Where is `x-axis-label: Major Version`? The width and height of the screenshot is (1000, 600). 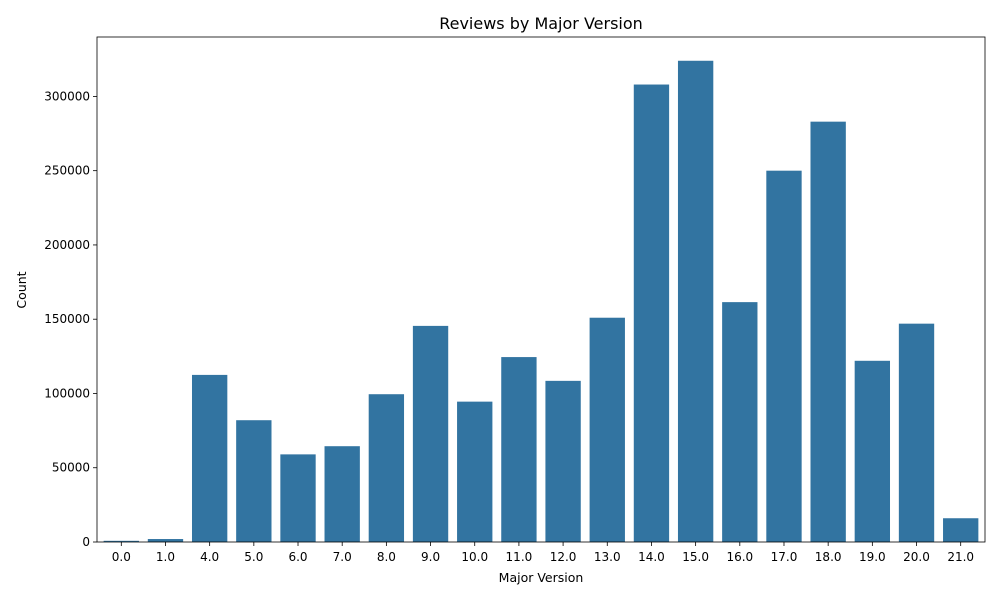 x-axis-label: Major Version is located at coordinates (541, 577).